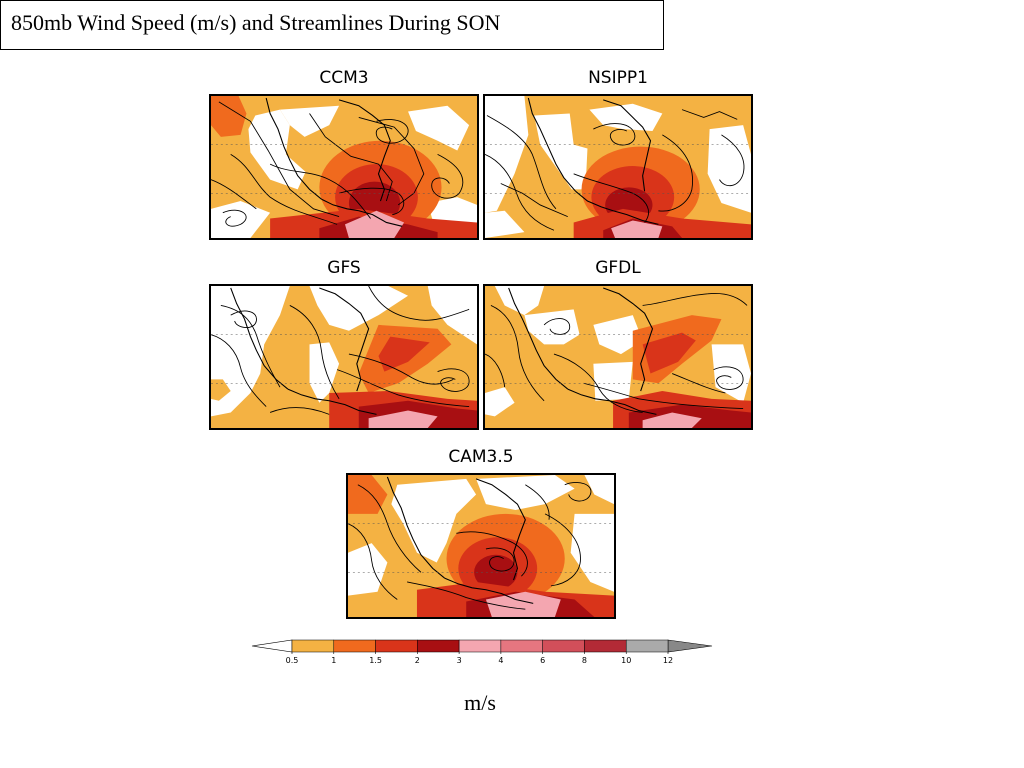 The height and width of the screenshot is (768, 1024). What do you see at coordinates (618, 78) in the screenshot?
I see `panel-label: NSIPP1` at bounding box center [618, 78].